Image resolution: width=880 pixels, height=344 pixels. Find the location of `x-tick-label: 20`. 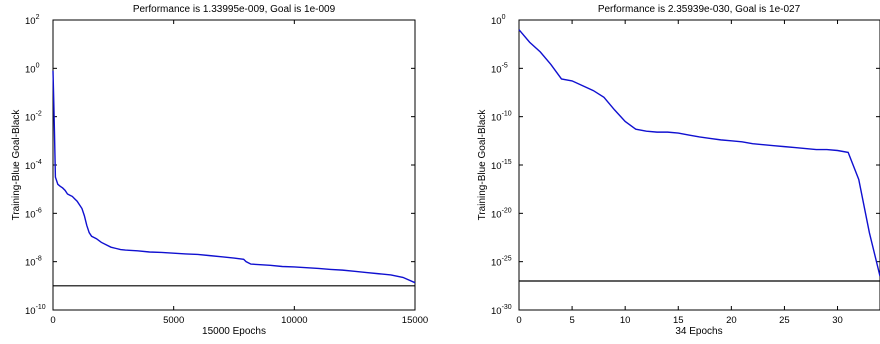

x-tick-label: 20 is located at coordinates (731, 320).